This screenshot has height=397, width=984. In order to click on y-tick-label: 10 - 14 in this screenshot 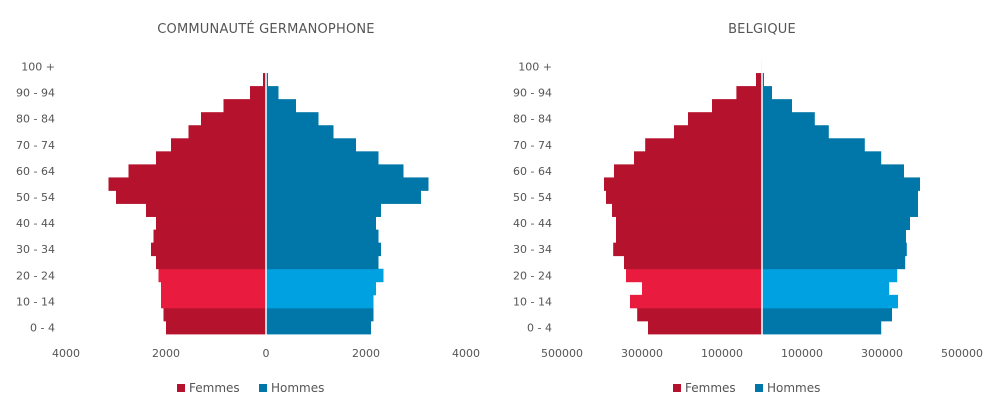, I will do `click(532, 301)`.